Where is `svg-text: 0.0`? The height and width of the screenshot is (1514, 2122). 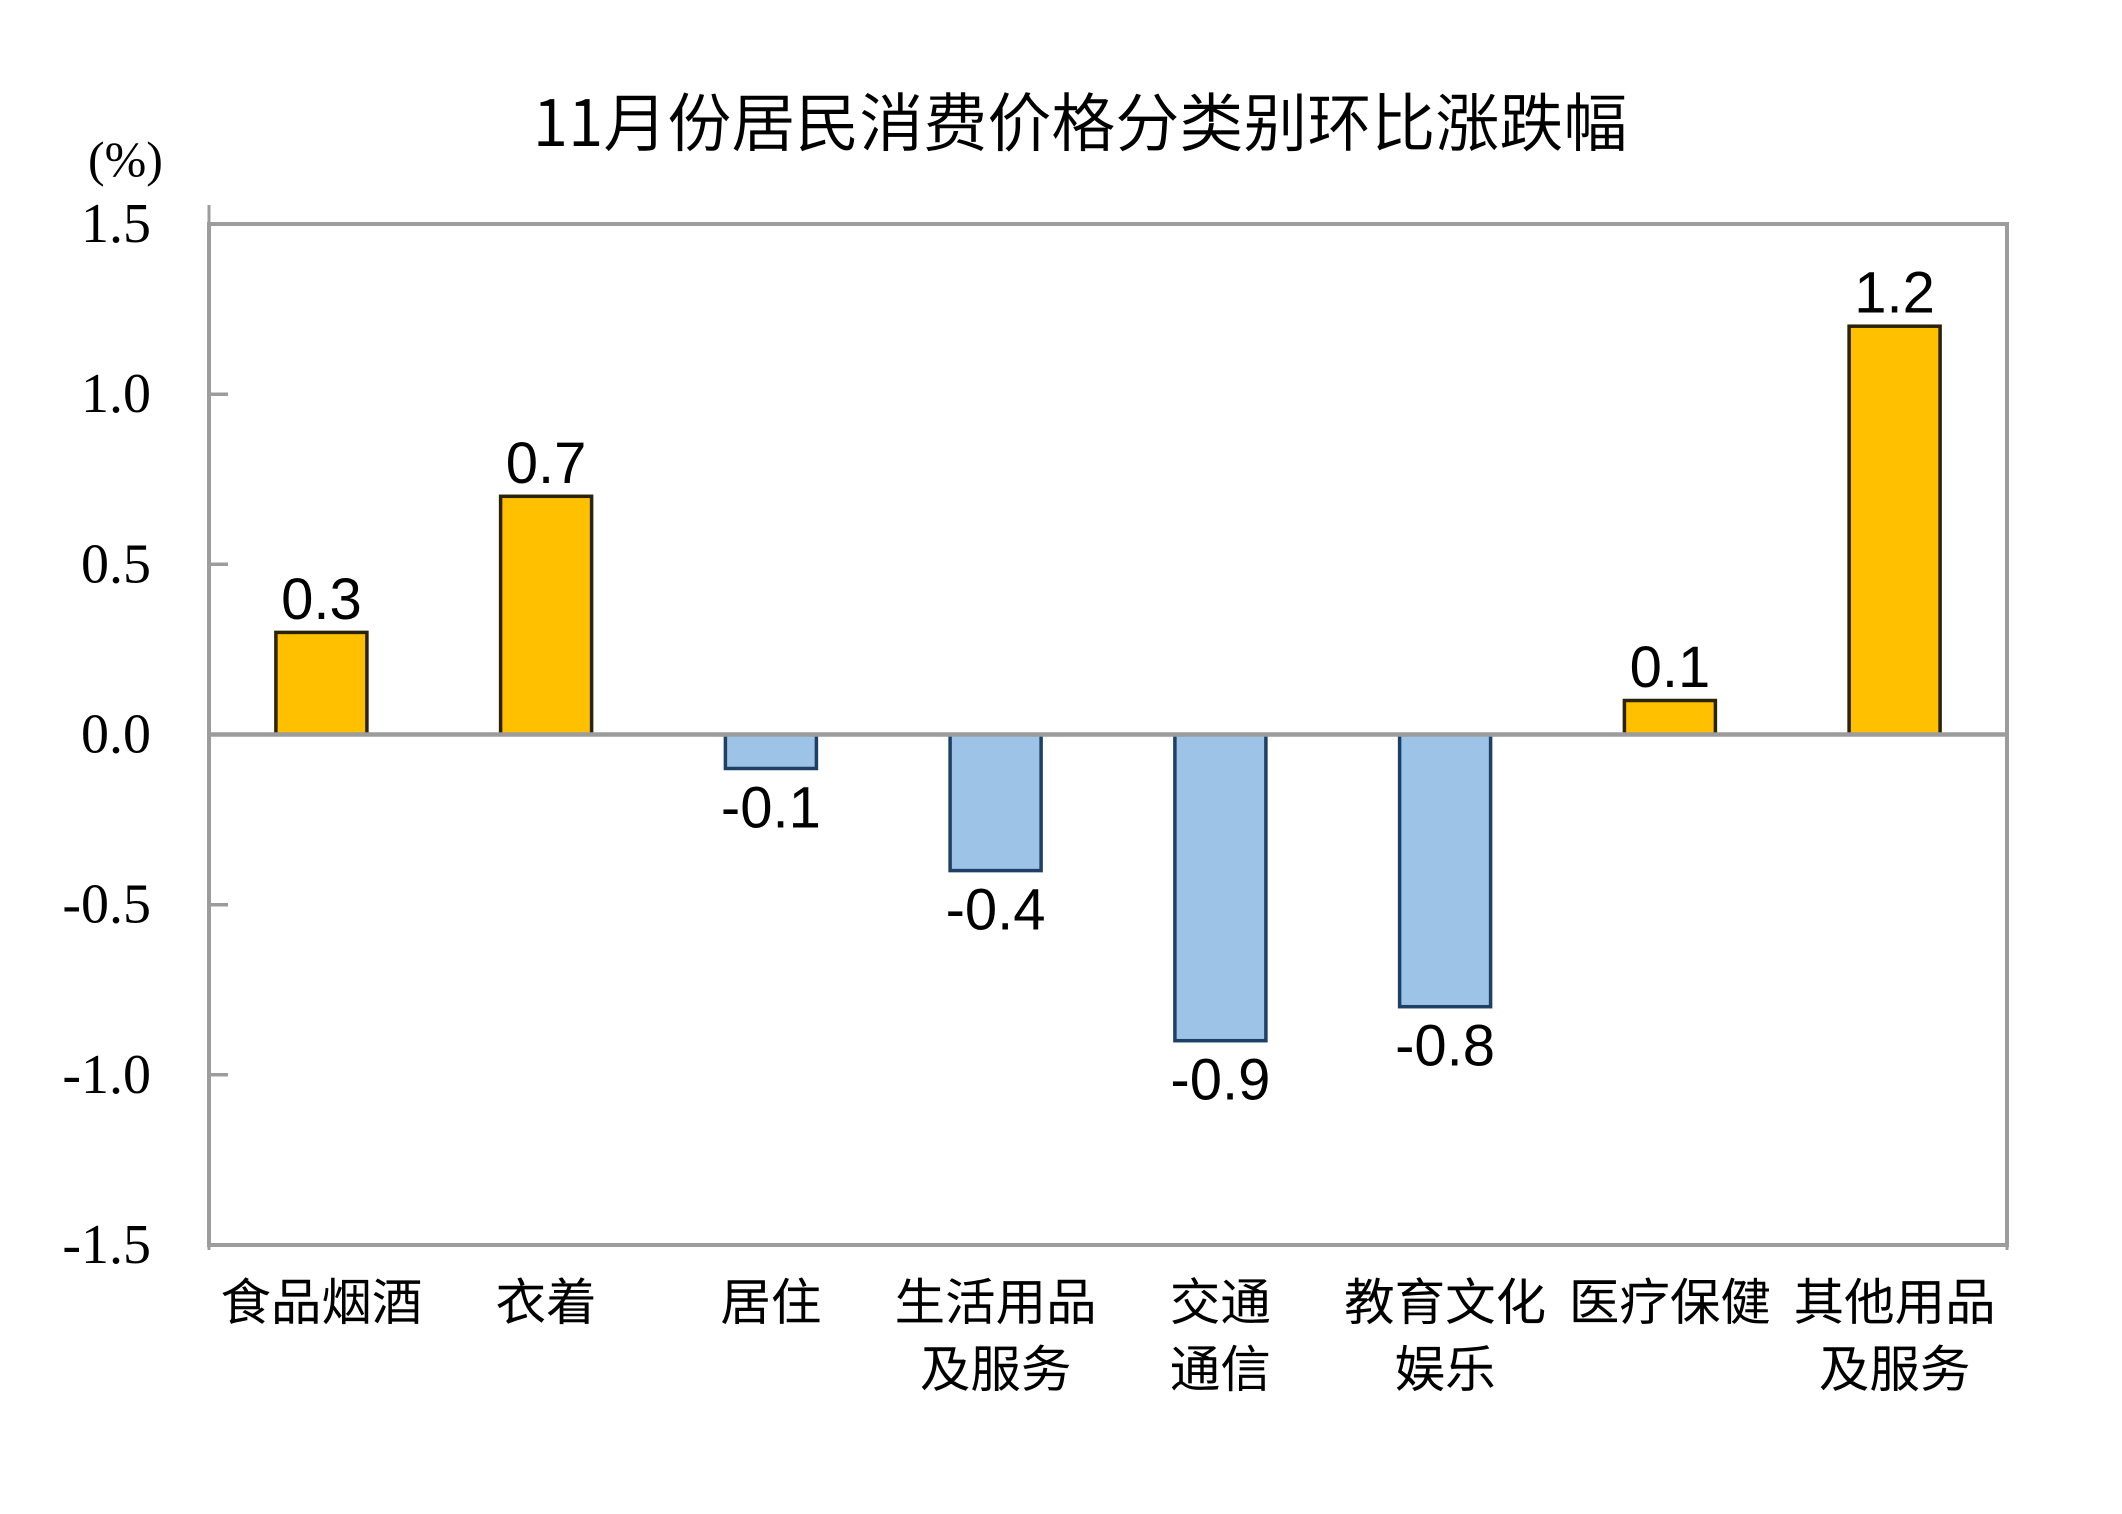
svg-text: 0.0 is located at coordinates (116, 735).